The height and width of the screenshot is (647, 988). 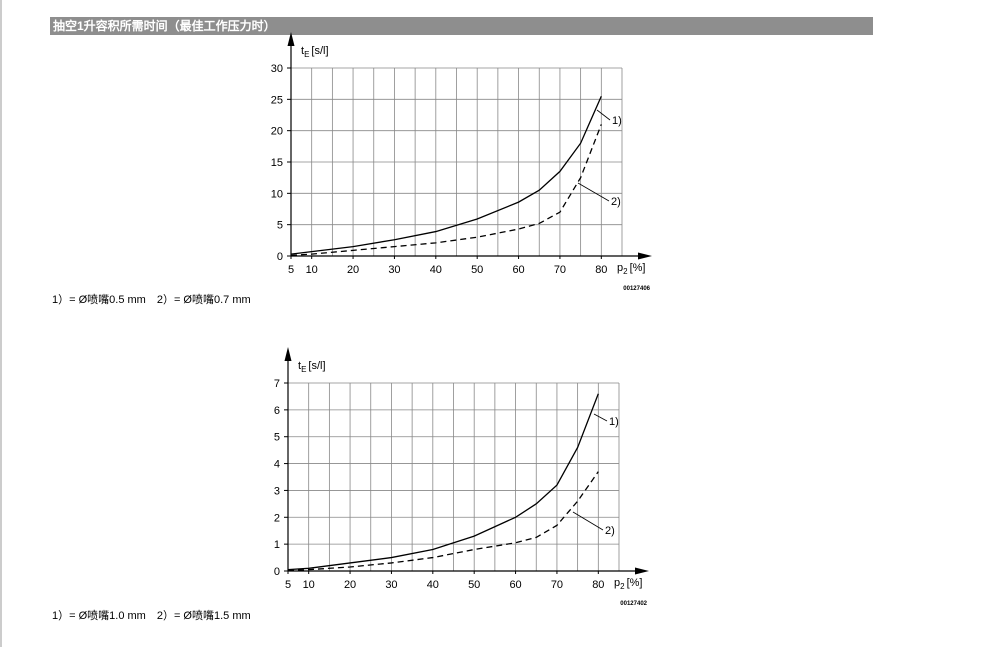 What do you see at coordinates (636, 289) in the screenshot?
I see `figure-code: 00127406` at bounding box center [636, 289].